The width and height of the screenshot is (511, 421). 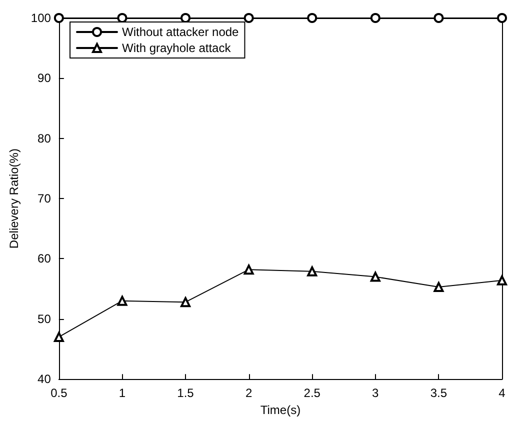 I want to click on x-axis-title: Time(s), so click(x=280, y=410).